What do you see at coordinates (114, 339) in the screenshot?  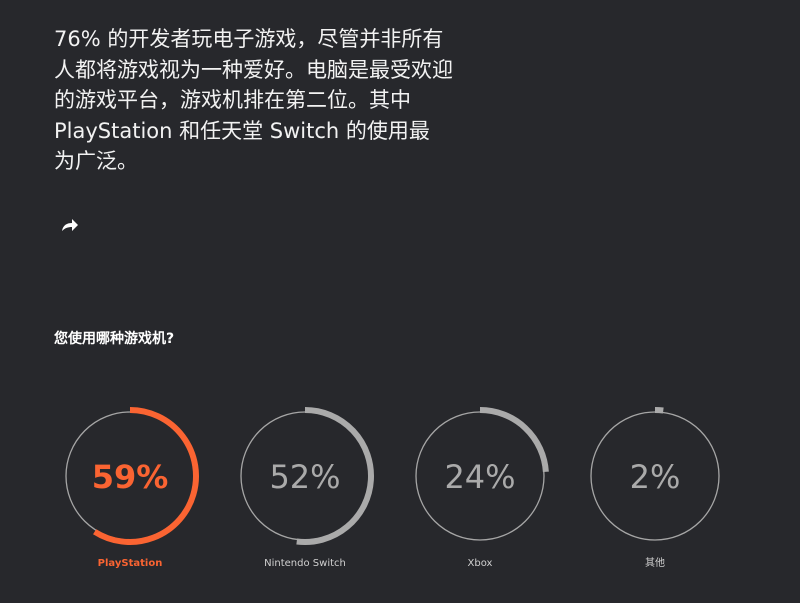 I see `chart-title: 您使用哪种游戏机?` at bounding box center [114, 339].